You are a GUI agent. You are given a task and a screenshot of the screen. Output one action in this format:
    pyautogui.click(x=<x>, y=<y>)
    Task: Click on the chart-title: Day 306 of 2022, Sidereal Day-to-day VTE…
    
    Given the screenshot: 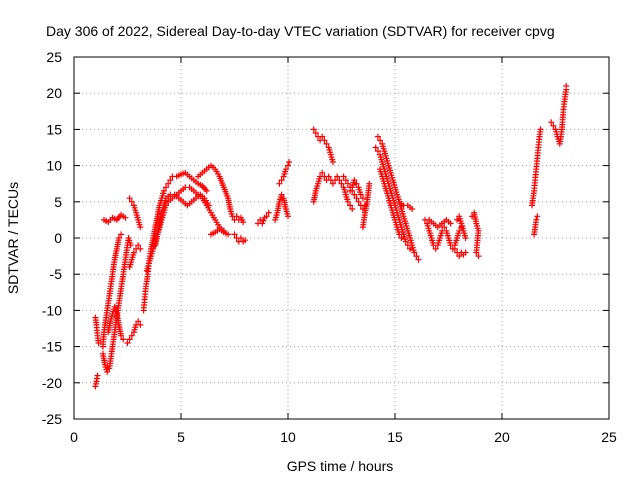 What is the action you would take?
    pyautogui.click(x=300, y=31)
    